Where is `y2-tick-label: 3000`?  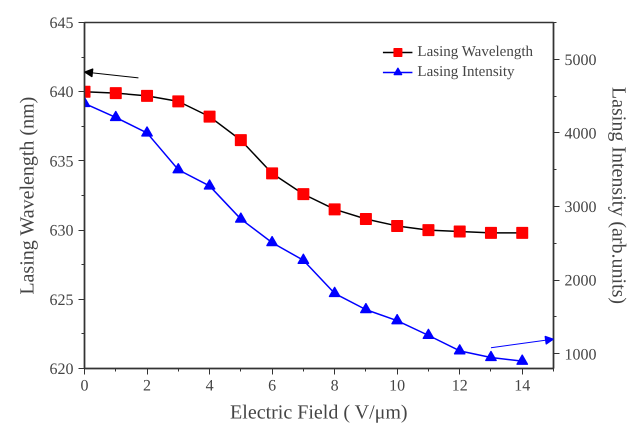 y2-tick-label: 3000 is located at coordinates (580, 207).